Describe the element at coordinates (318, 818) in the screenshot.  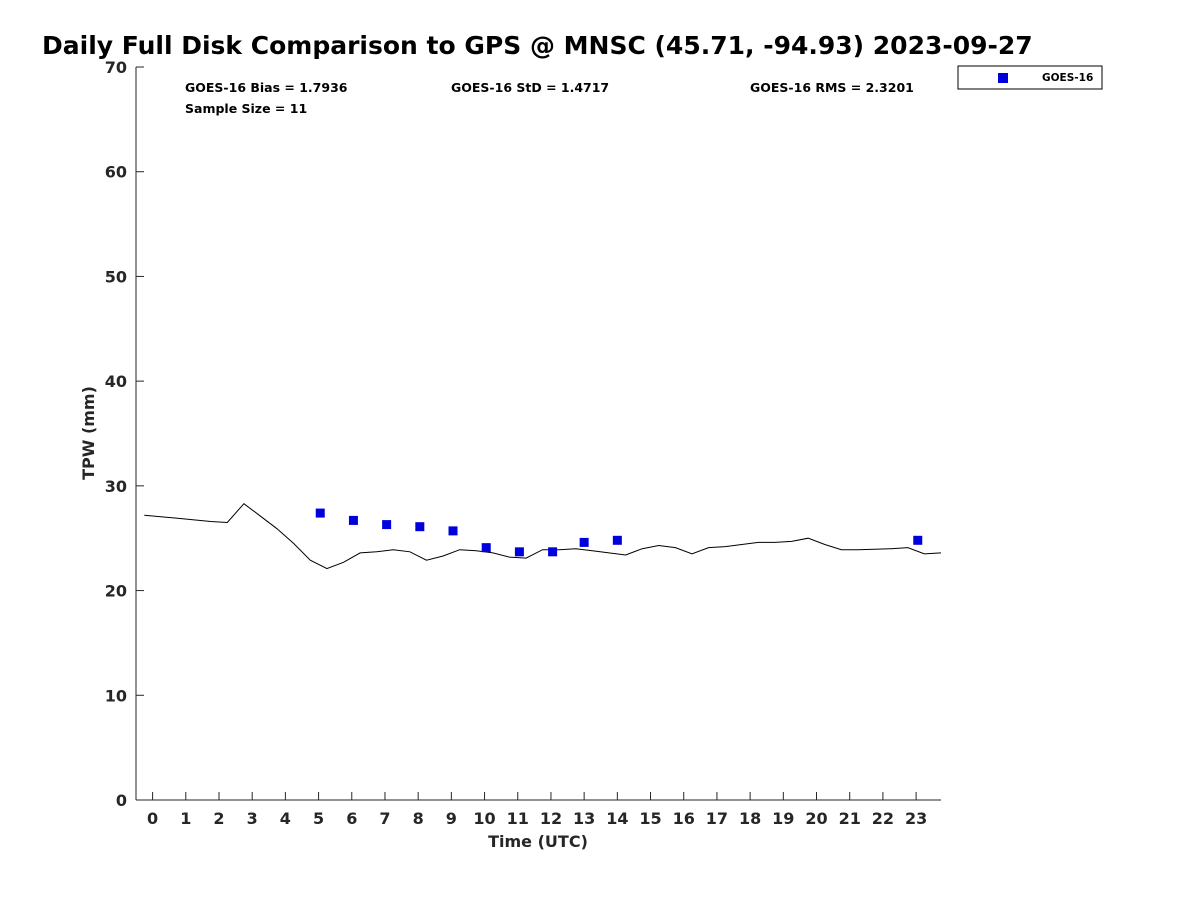
I see `x-tick-label: 5` at that location.